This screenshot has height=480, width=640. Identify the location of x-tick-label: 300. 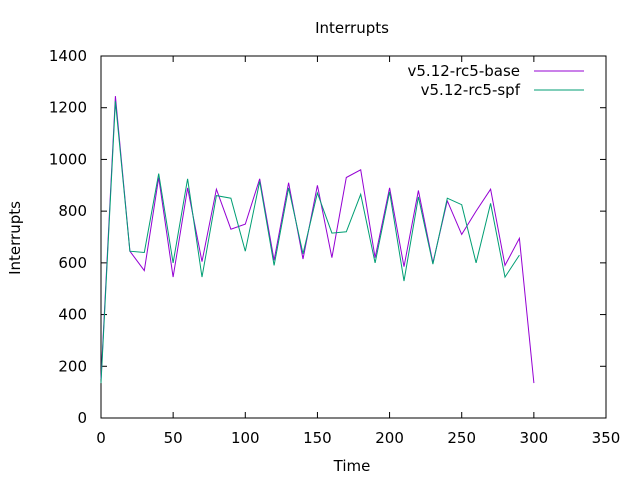
(534, 438).